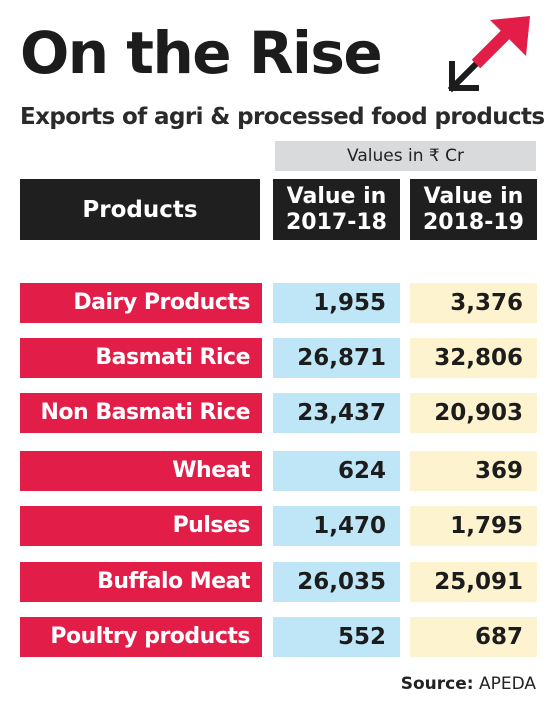 Image resolution: width=550 pixels, height=706 pixels. Describe the element at coordinates (336, 582) in the screenshot. I see `value-2017-18: 26,035` at that location.